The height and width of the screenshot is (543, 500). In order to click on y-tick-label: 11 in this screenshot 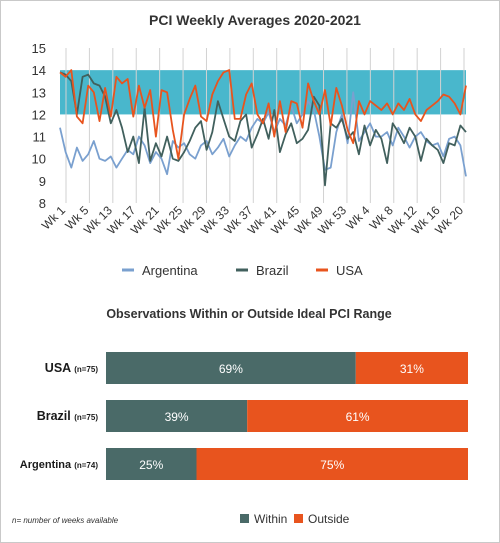, I will do `click(40, 137)`.